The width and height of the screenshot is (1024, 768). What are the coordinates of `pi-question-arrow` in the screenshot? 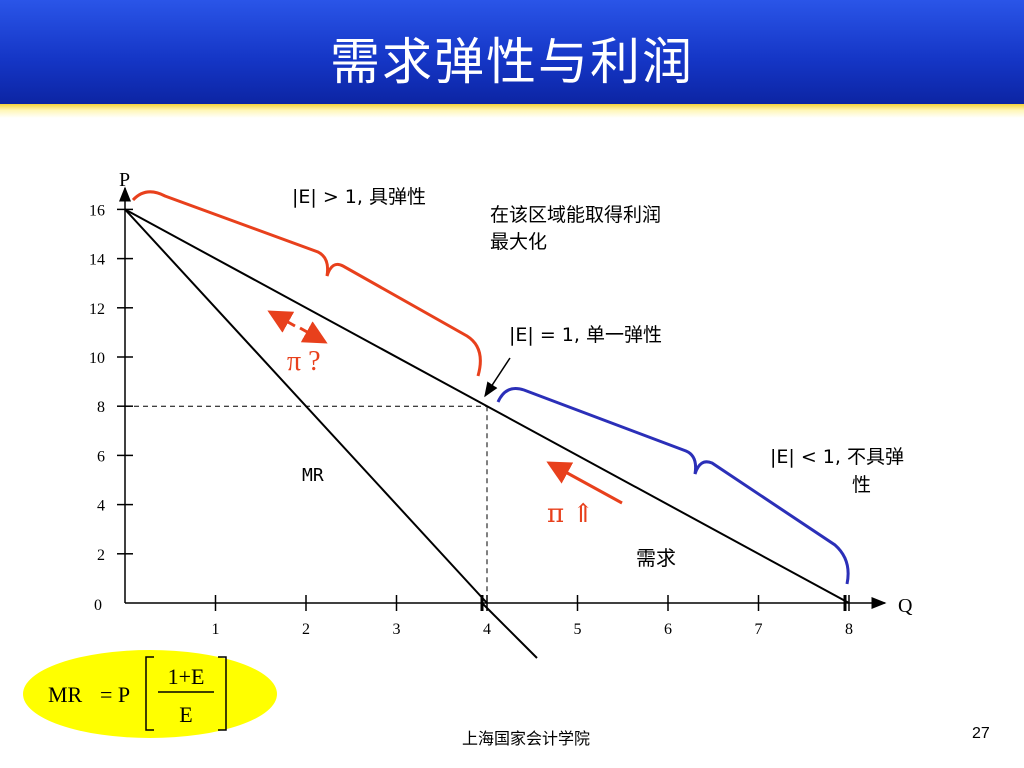 It's located at (281, 321).